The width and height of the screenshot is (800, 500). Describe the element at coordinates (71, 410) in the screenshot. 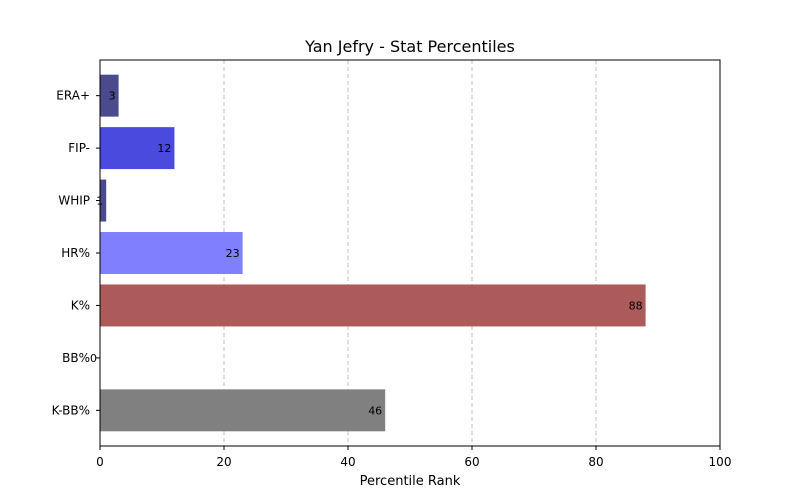

I see `y-tick-label: K-BB%` at that location.